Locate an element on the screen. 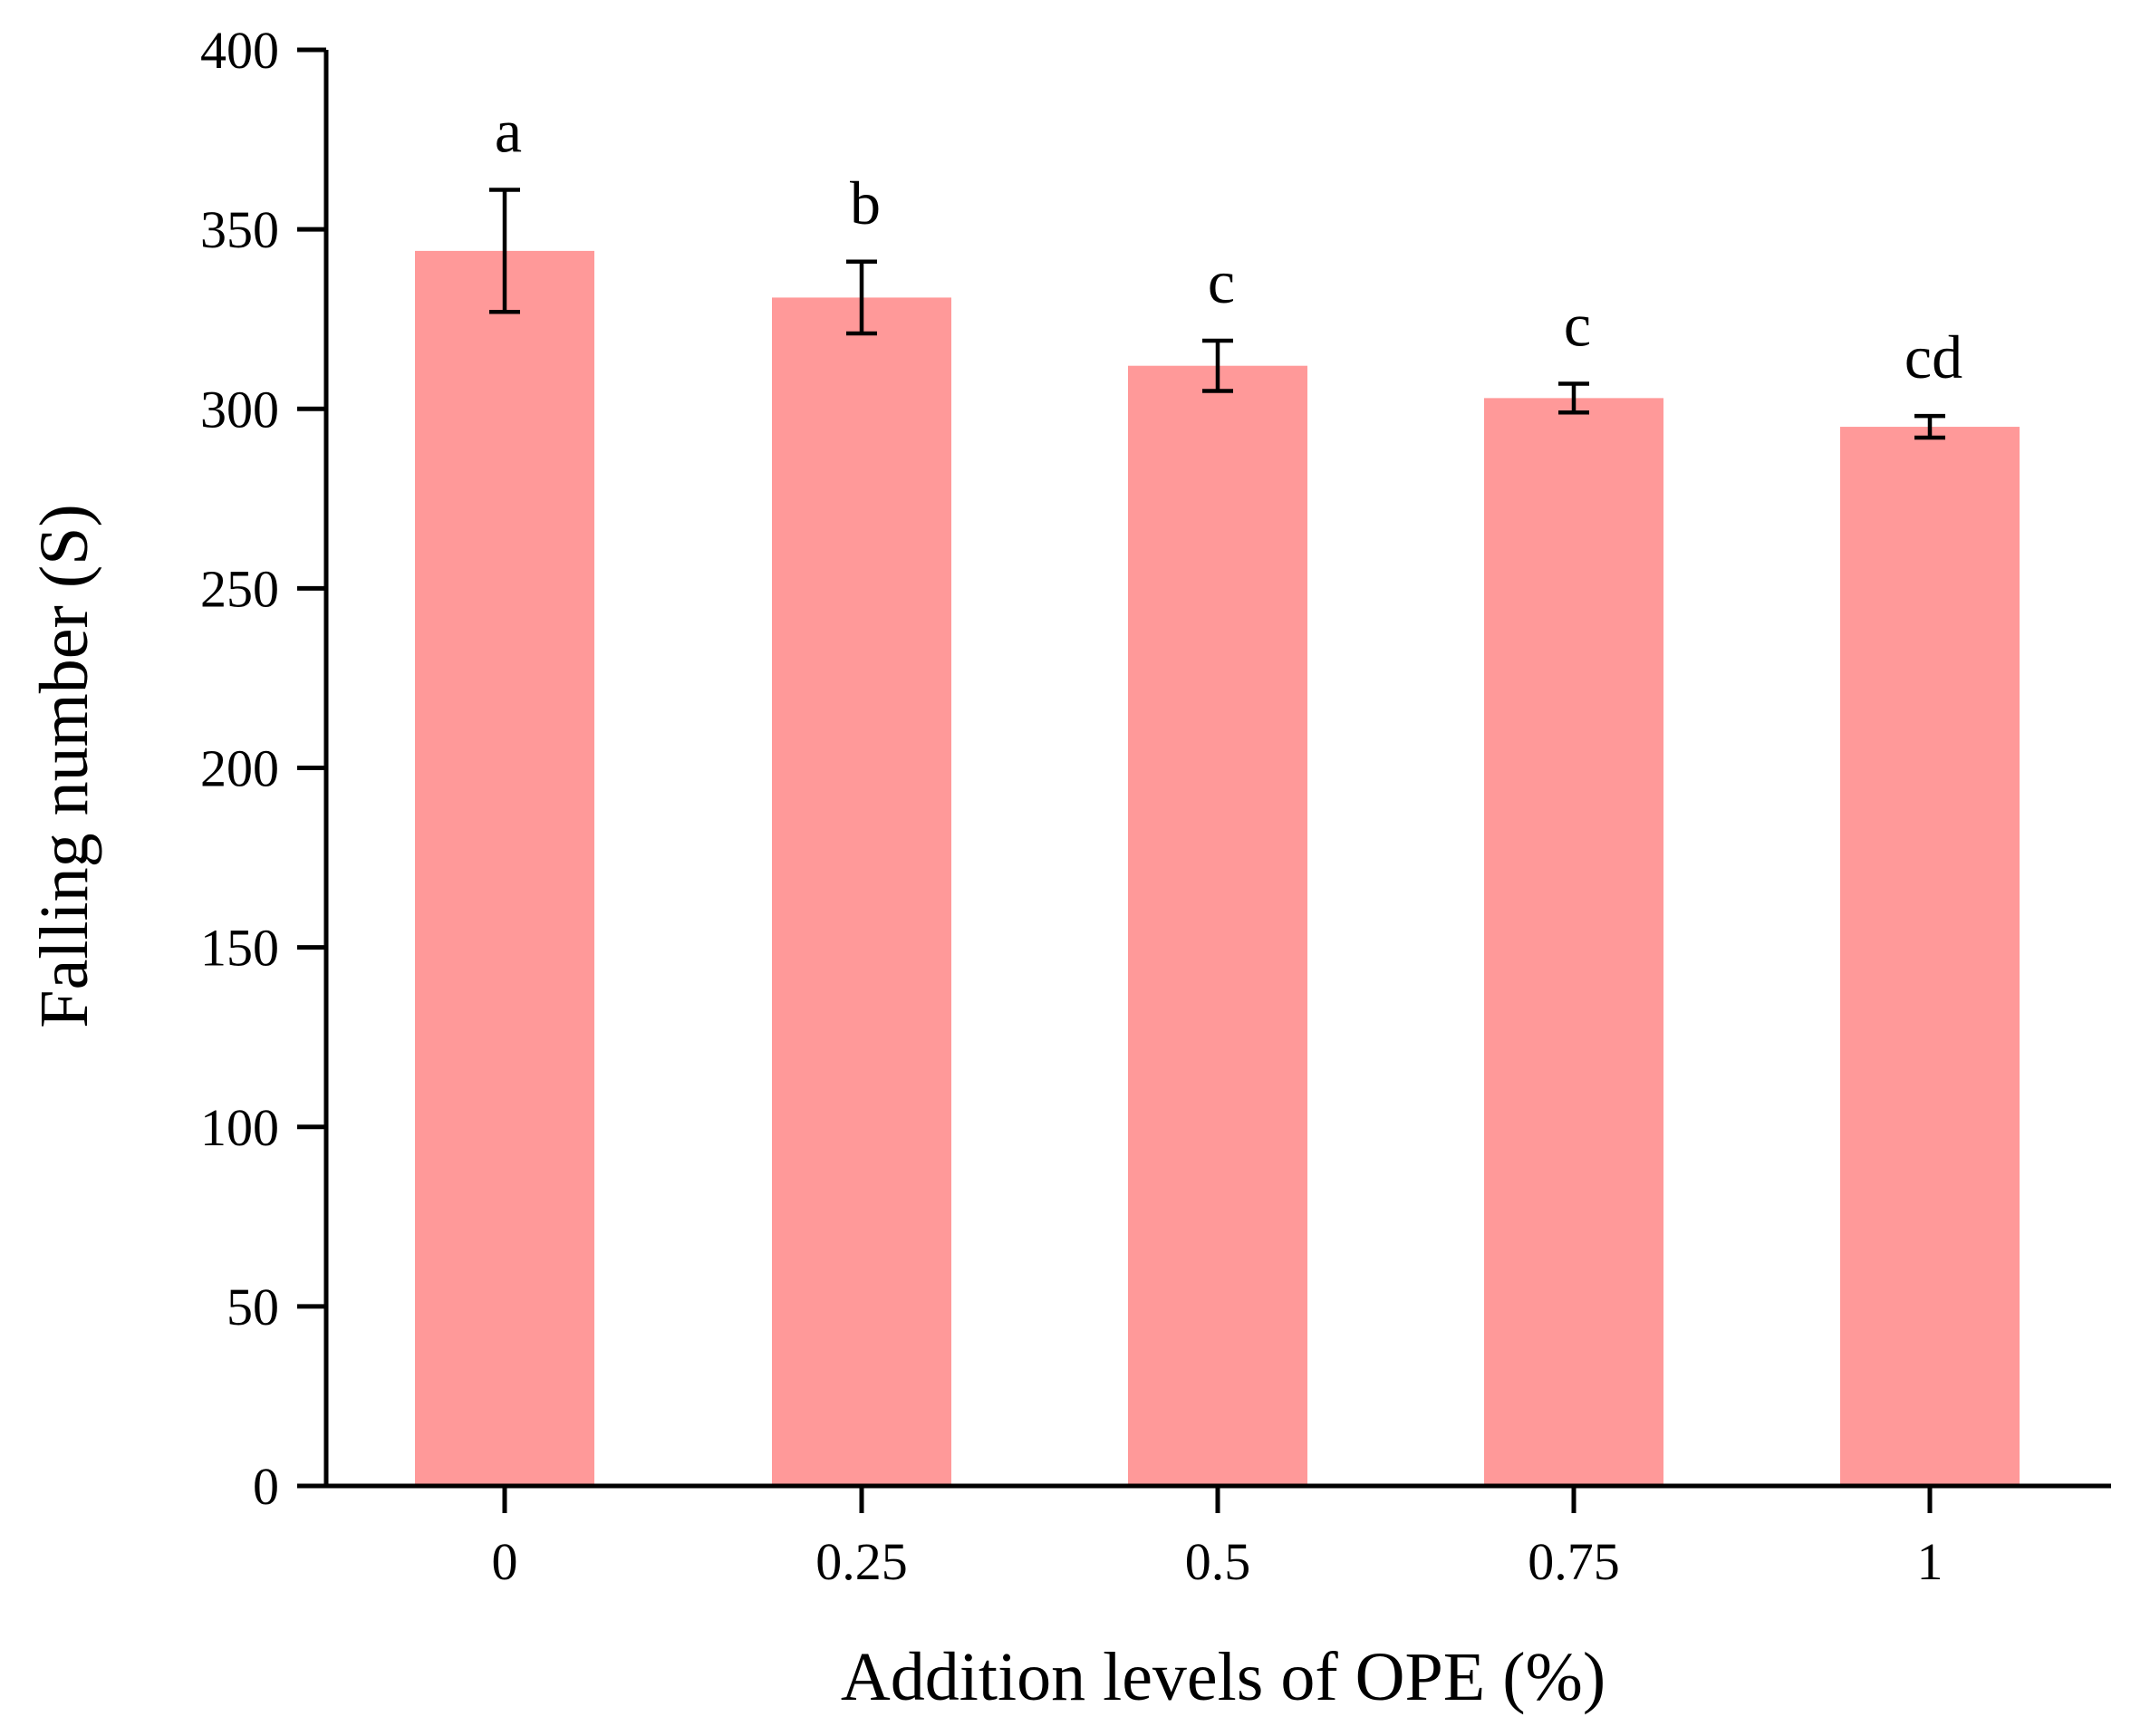 The height and width of the screenshot is (1736, 2131). x-axis-title: Addition levels of OPE (%) is located at coordinates (1223, 1677).